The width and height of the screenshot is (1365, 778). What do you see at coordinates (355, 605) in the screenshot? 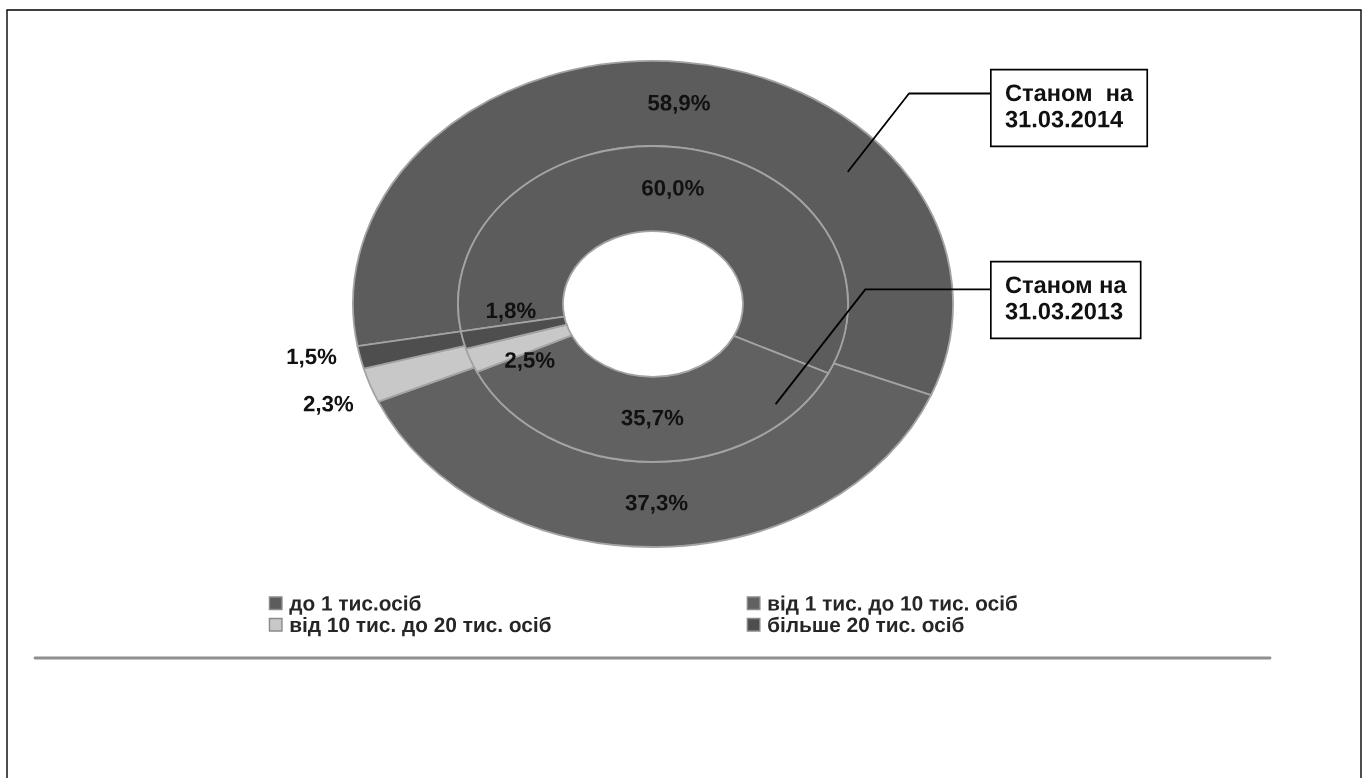
I see `legend-label: до 1 тис.осіб` at bounding box center [355, 605].